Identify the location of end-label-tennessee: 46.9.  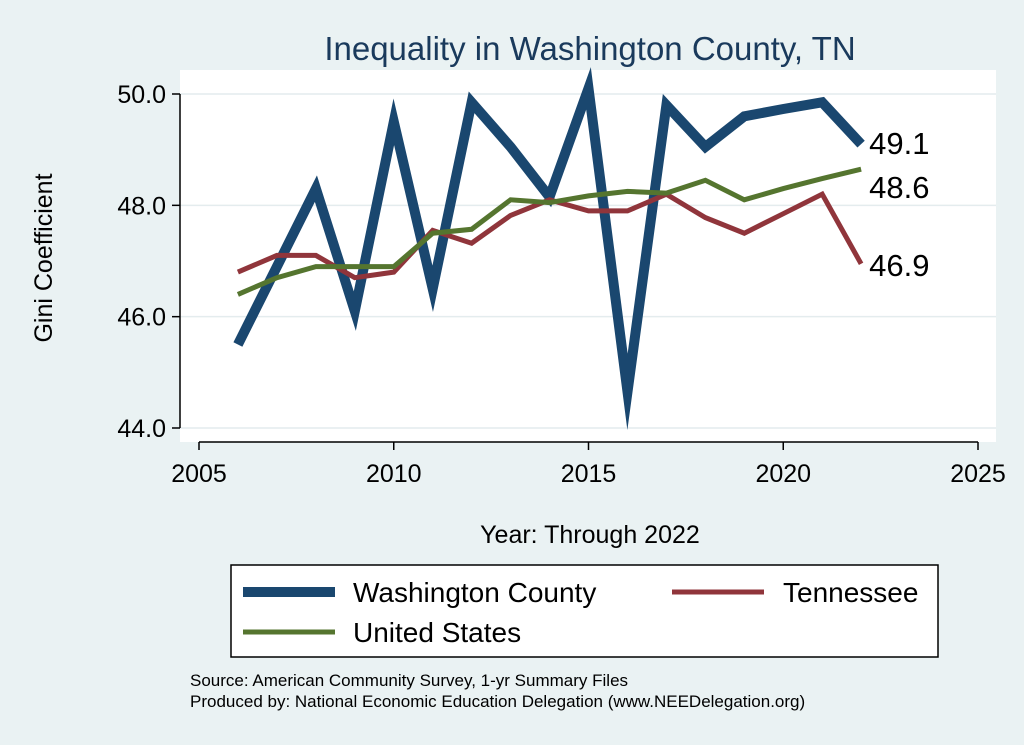
(899, 265).